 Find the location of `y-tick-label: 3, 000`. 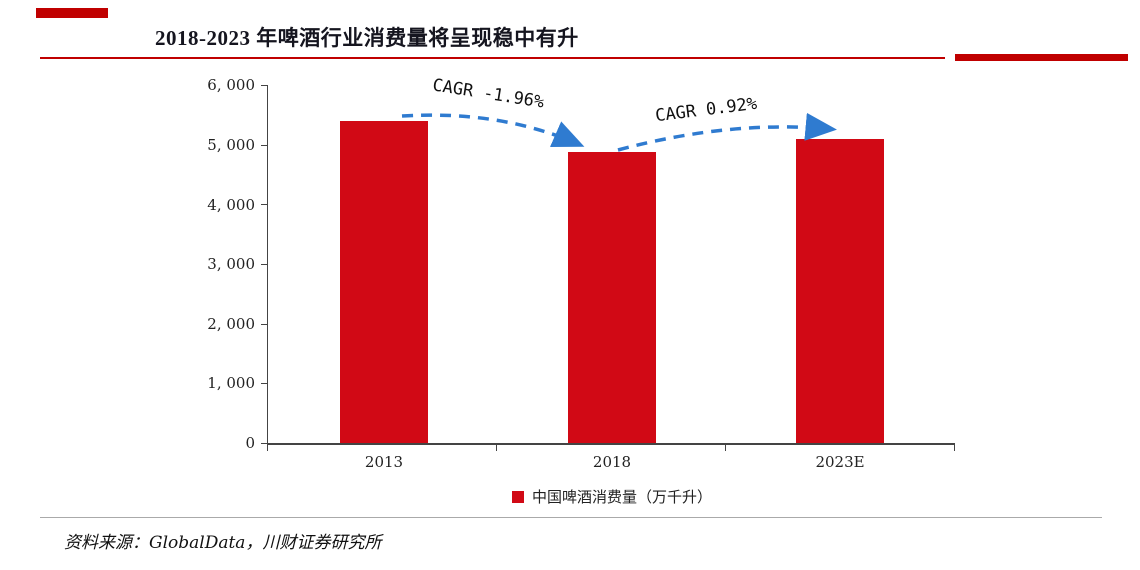

y-tick-label: 3, 000 is located at coordinates (231, 264).